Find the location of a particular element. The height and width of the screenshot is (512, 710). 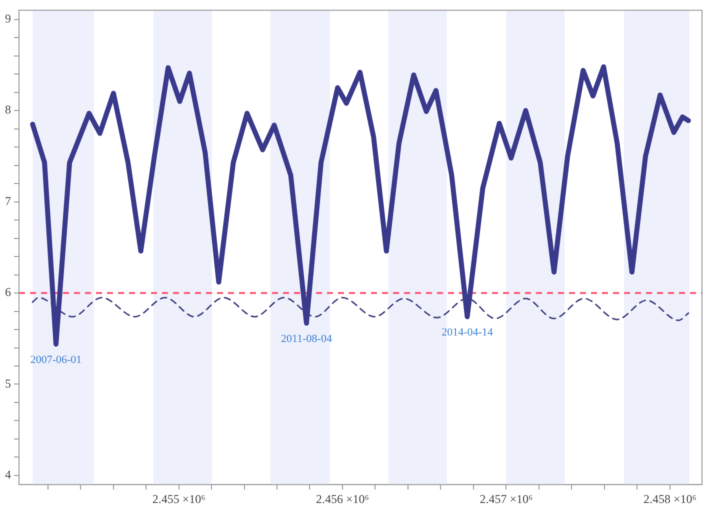

y-tick-label: 4 is located at coordinates (8, 475).